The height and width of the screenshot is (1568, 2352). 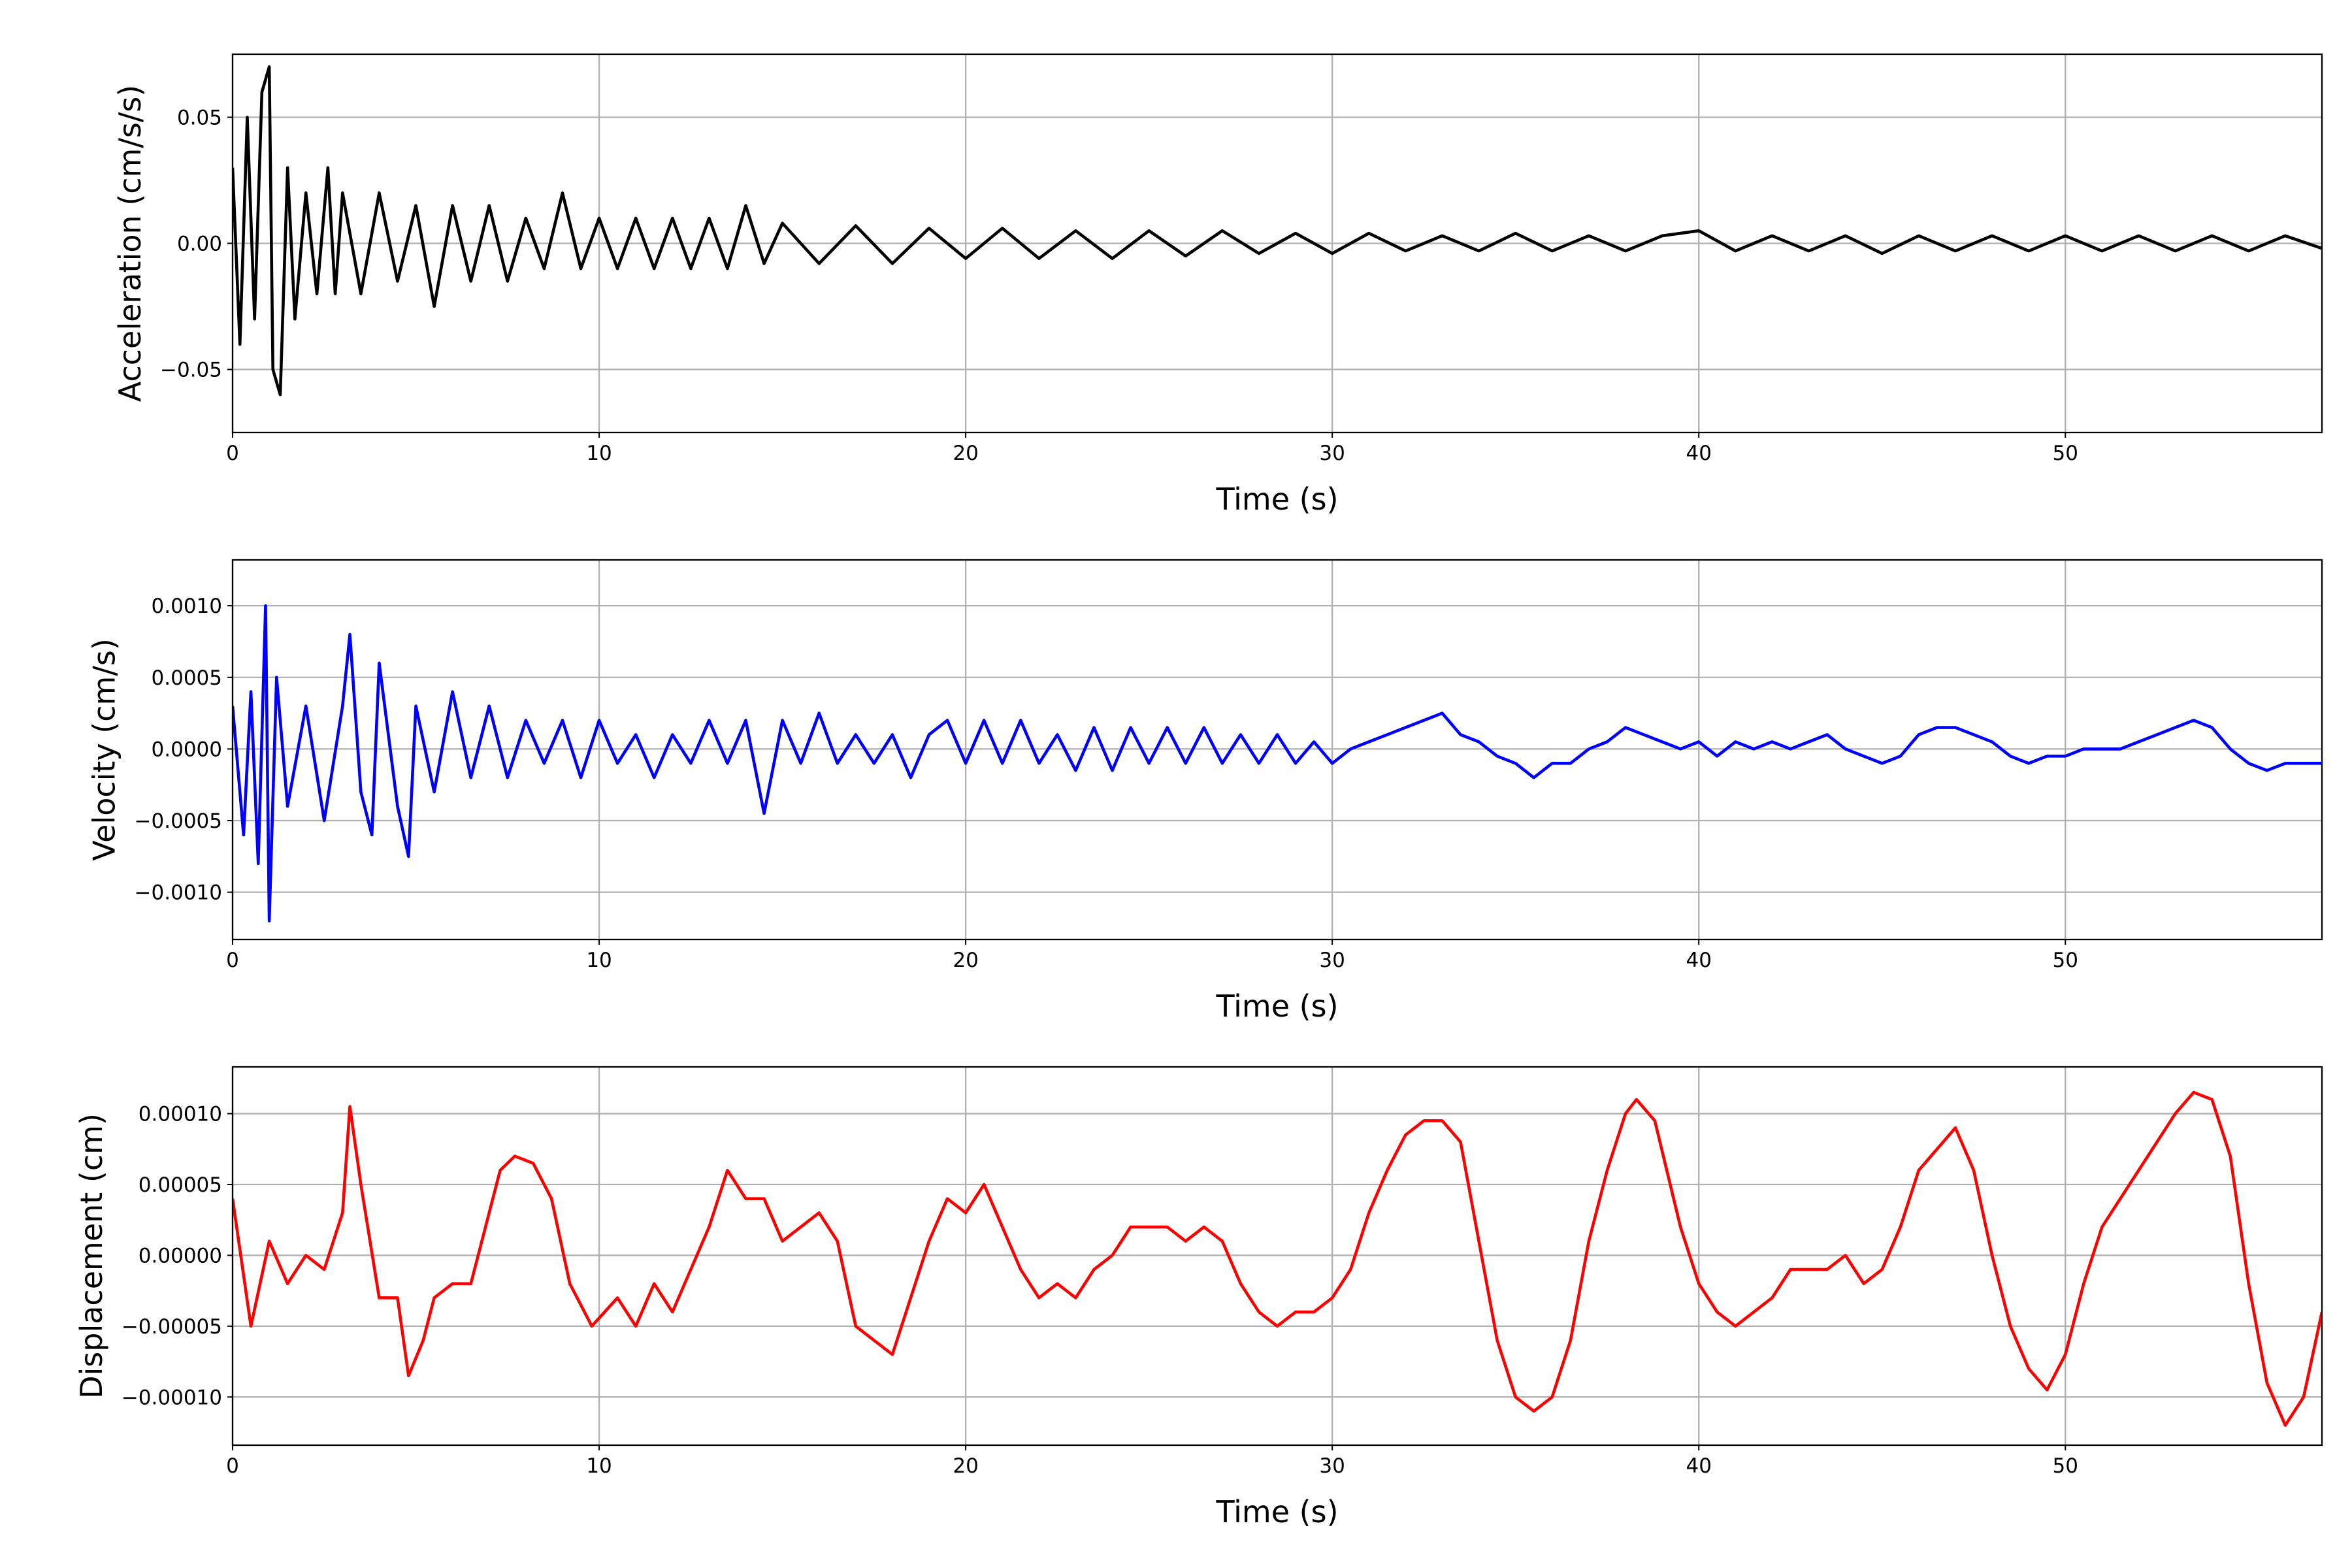 I want to click on y-tick-label: 0.00010, so click(x=180, y=1114).